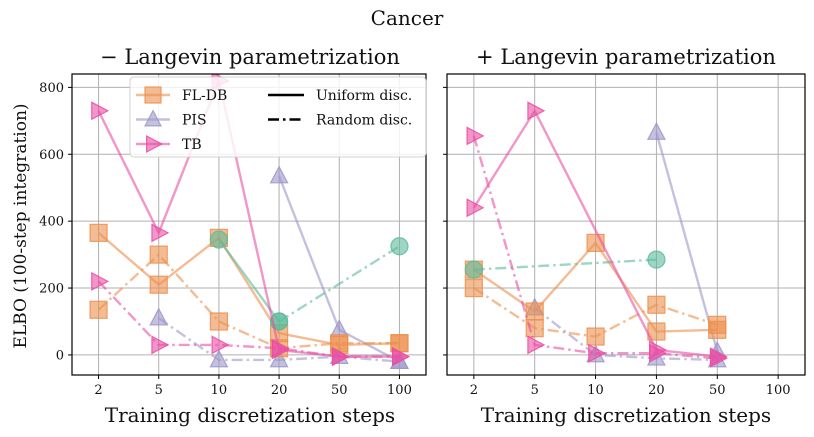  What do you see at coordinates (21, 225) in the screenshot?
I see `y-axis-label: ELBO (100-step integration)` at bounding box center [21, 225].